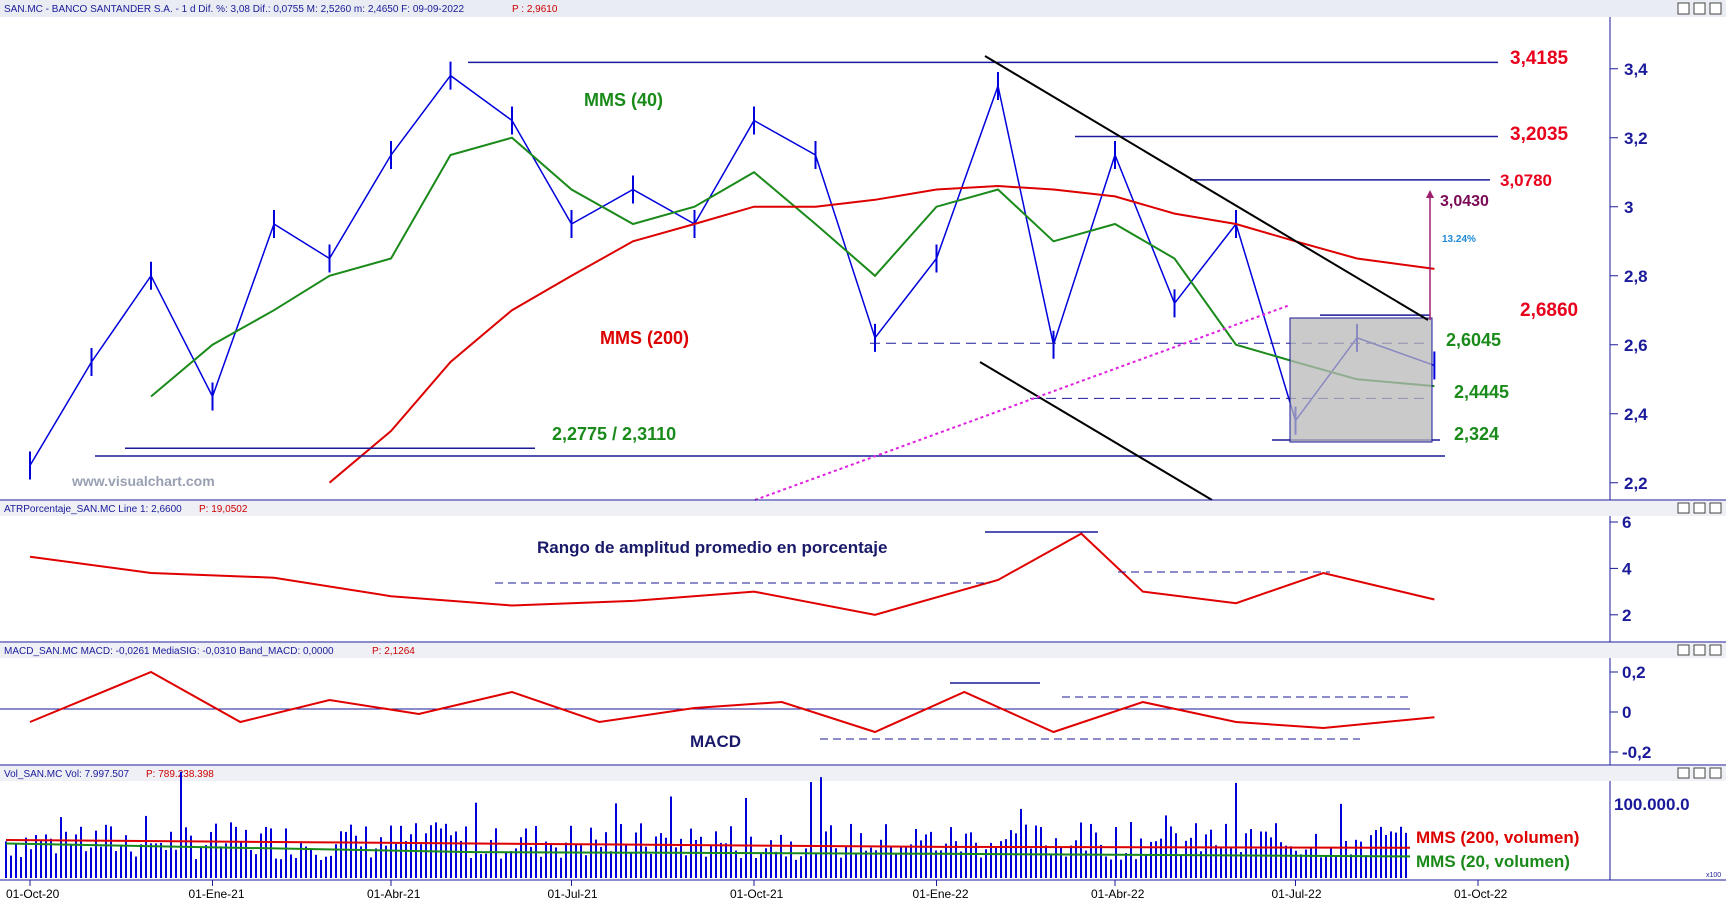  Describe the element at coordinates (706, 824) in the screenshot. I see `volume-bars` at that location.